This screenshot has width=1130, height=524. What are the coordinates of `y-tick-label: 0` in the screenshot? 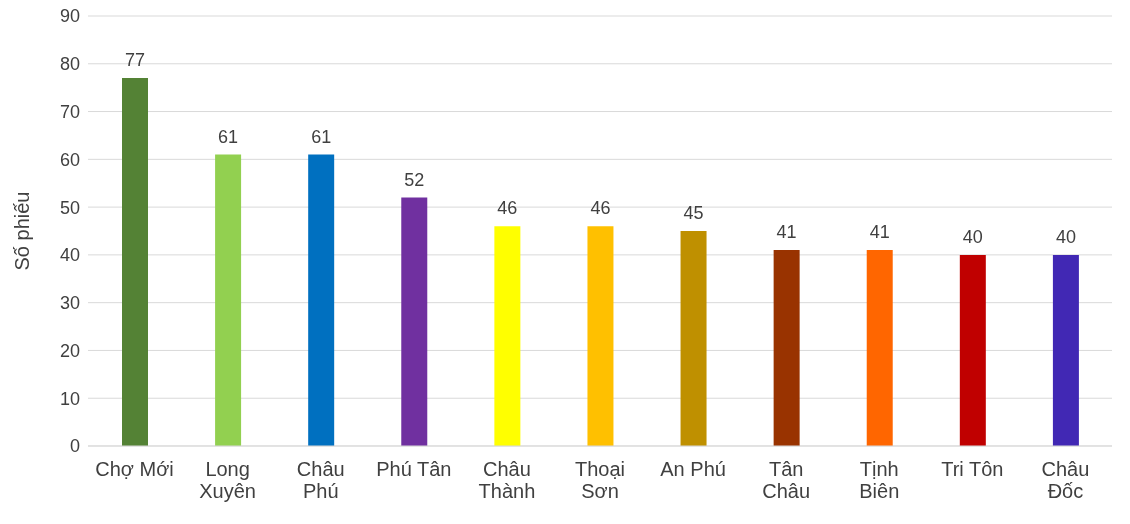 It's located at (74, 446).